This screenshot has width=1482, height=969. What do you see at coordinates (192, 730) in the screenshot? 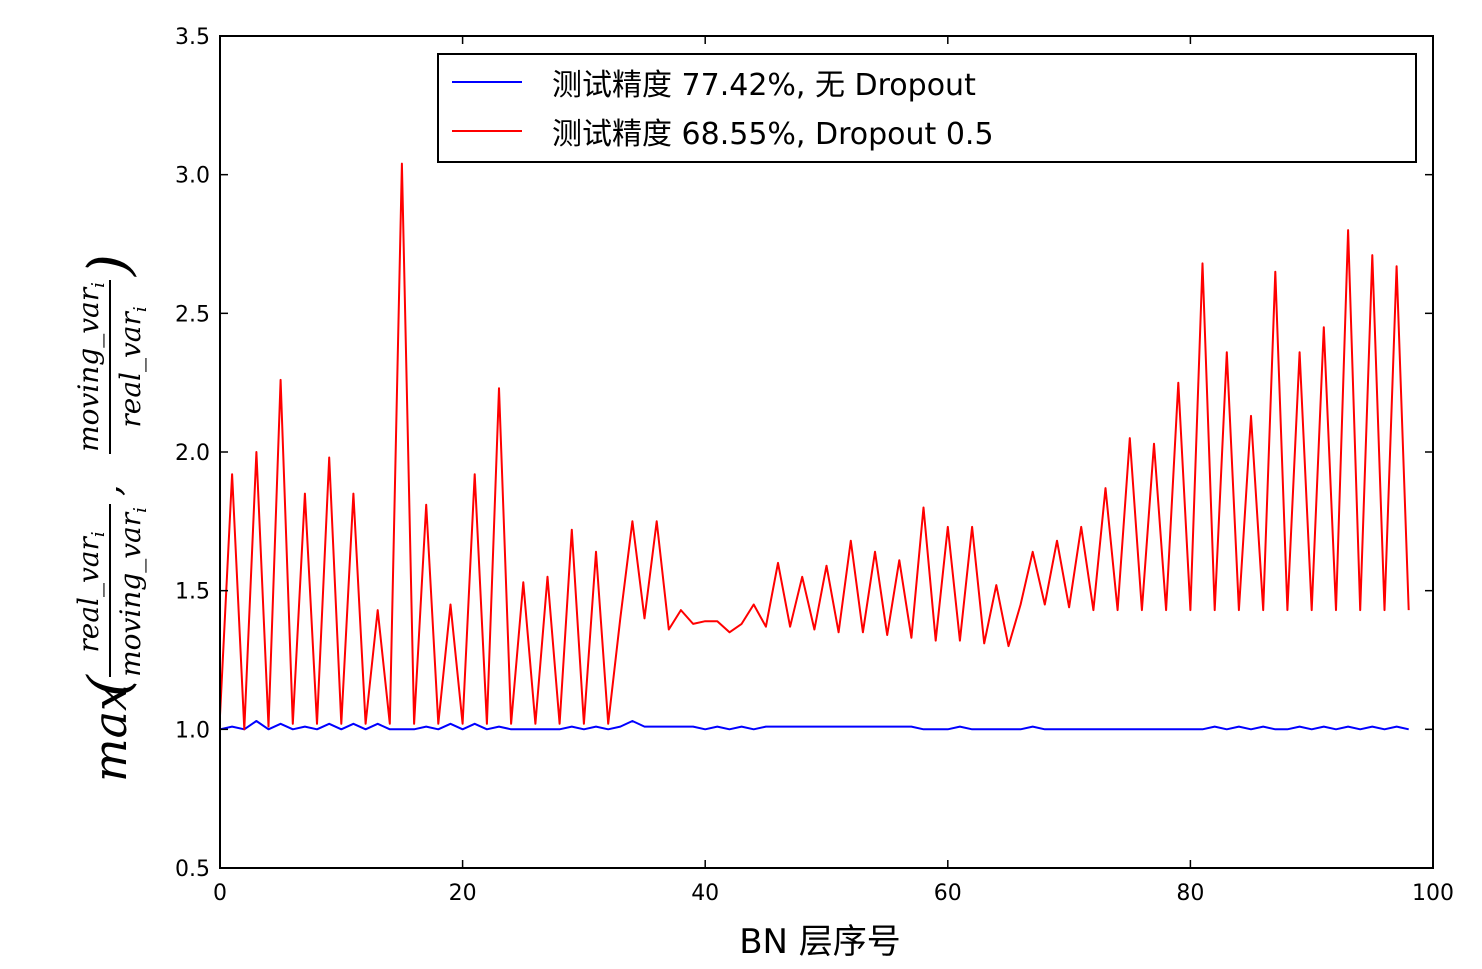
I see `y-tick-label: 1.0` at bounding box center [192, 730].